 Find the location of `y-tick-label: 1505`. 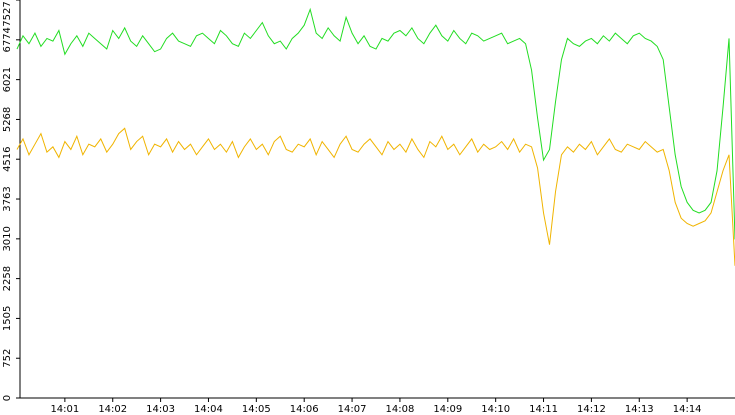

y-tick-label: 1505 is located at coordinates (7, 318).